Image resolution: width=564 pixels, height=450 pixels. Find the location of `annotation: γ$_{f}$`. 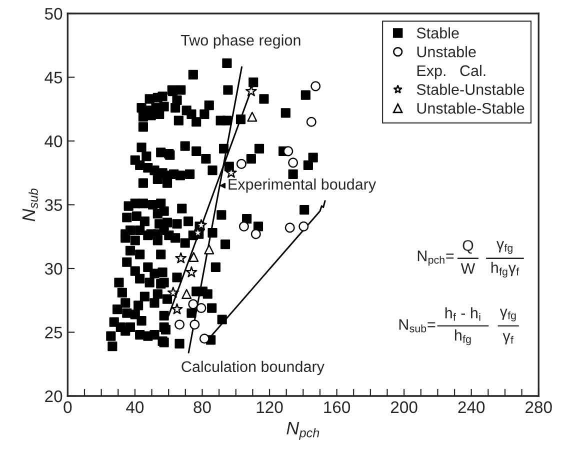

annotation: γ$_{f}$ is located at coordinates (508, 338).